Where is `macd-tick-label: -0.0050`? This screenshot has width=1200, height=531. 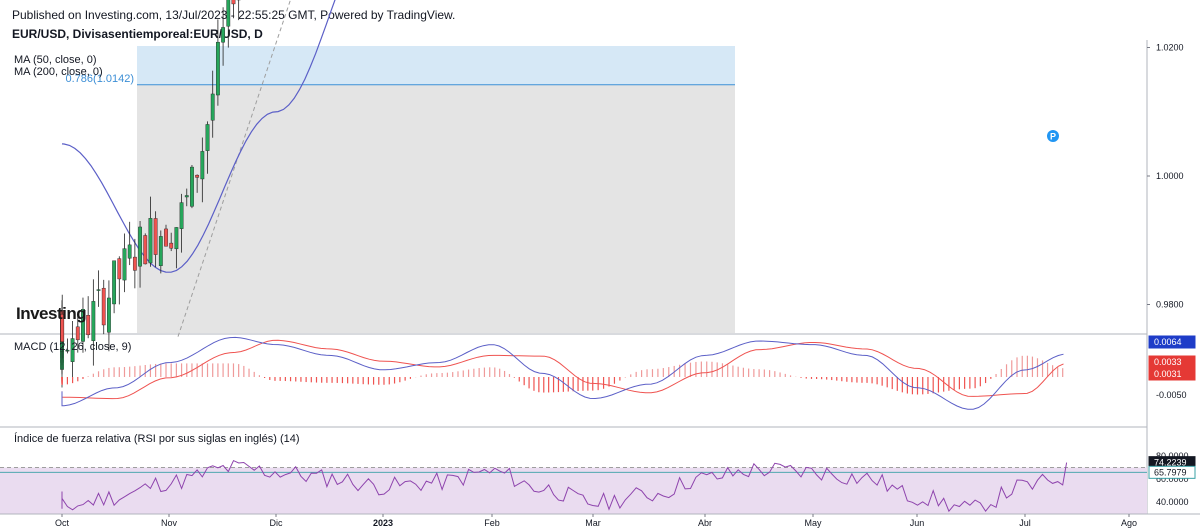
macd-tick-label: -0.0050 is located at coordinates (1171, 395).